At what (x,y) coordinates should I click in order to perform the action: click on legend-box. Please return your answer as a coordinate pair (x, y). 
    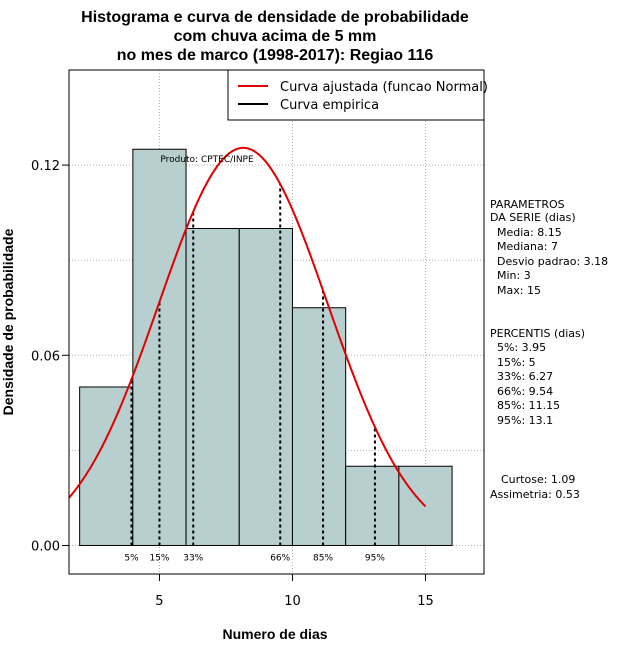
    Looking at the image, I should click on (356, 95).